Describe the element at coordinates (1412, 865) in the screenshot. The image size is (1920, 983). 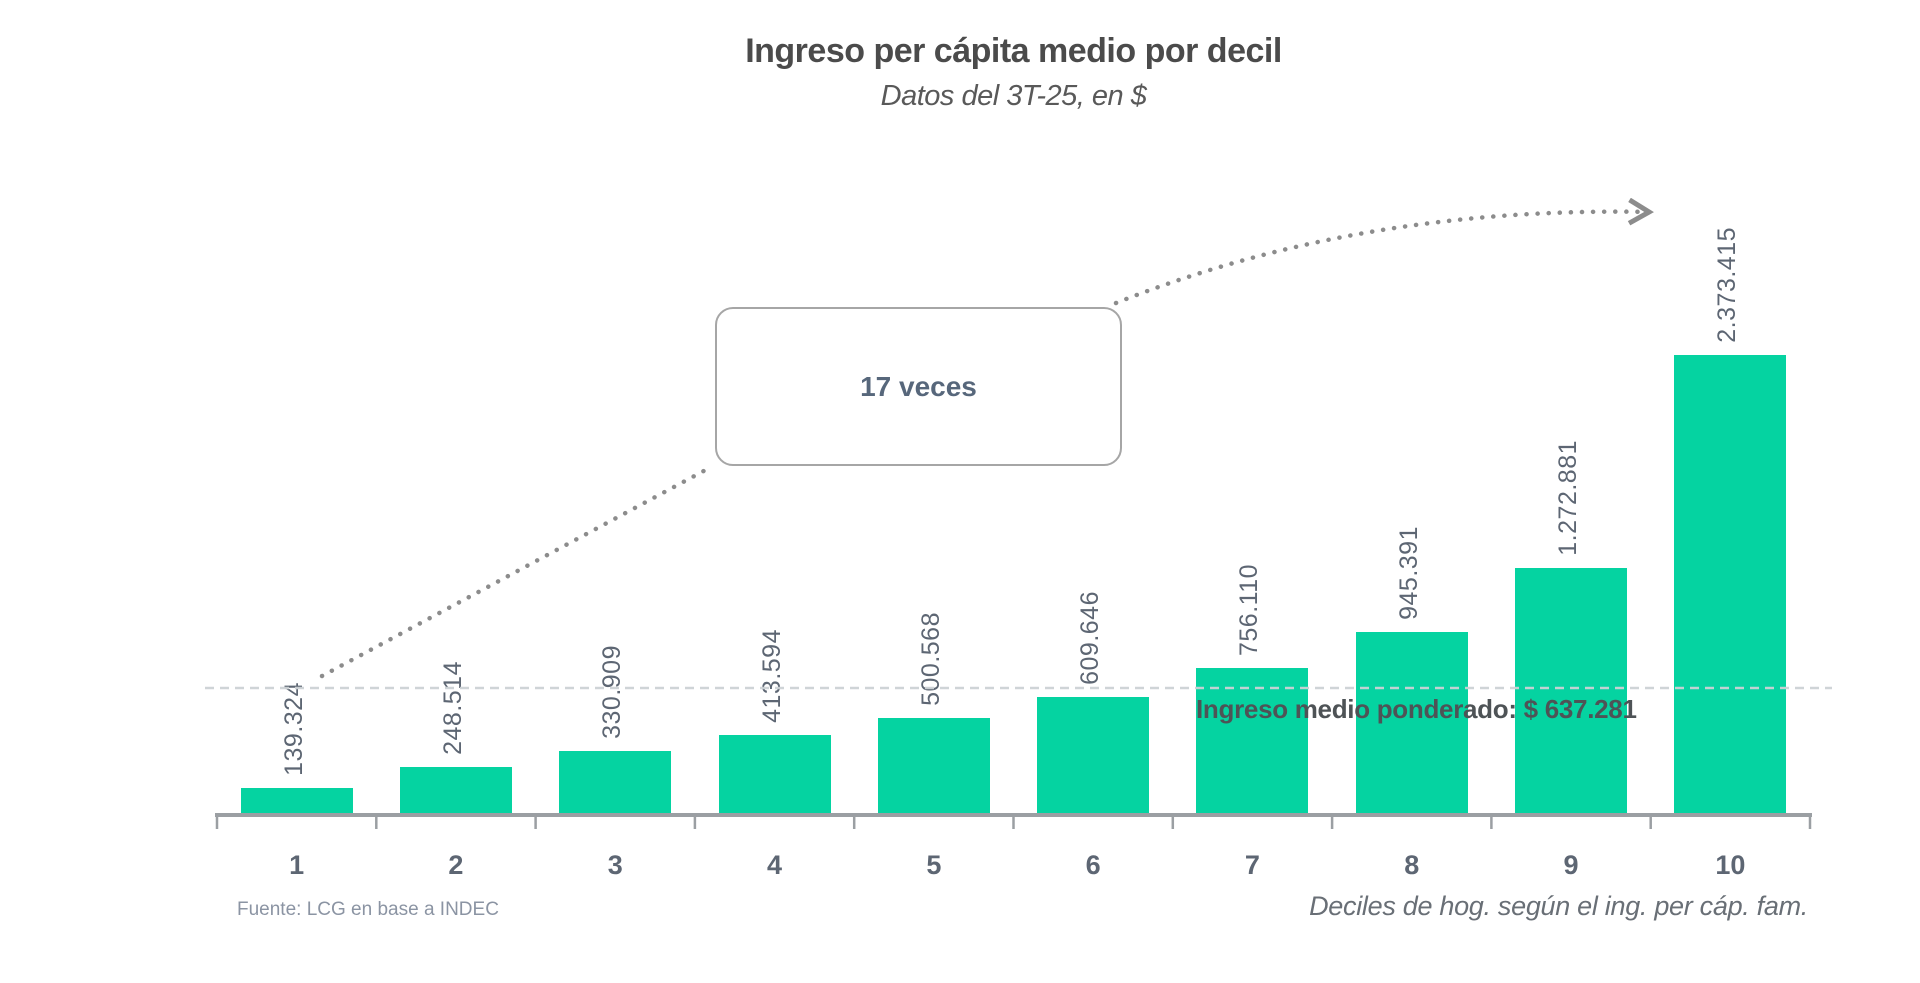
I see `x-tick-label: 8` at that location.